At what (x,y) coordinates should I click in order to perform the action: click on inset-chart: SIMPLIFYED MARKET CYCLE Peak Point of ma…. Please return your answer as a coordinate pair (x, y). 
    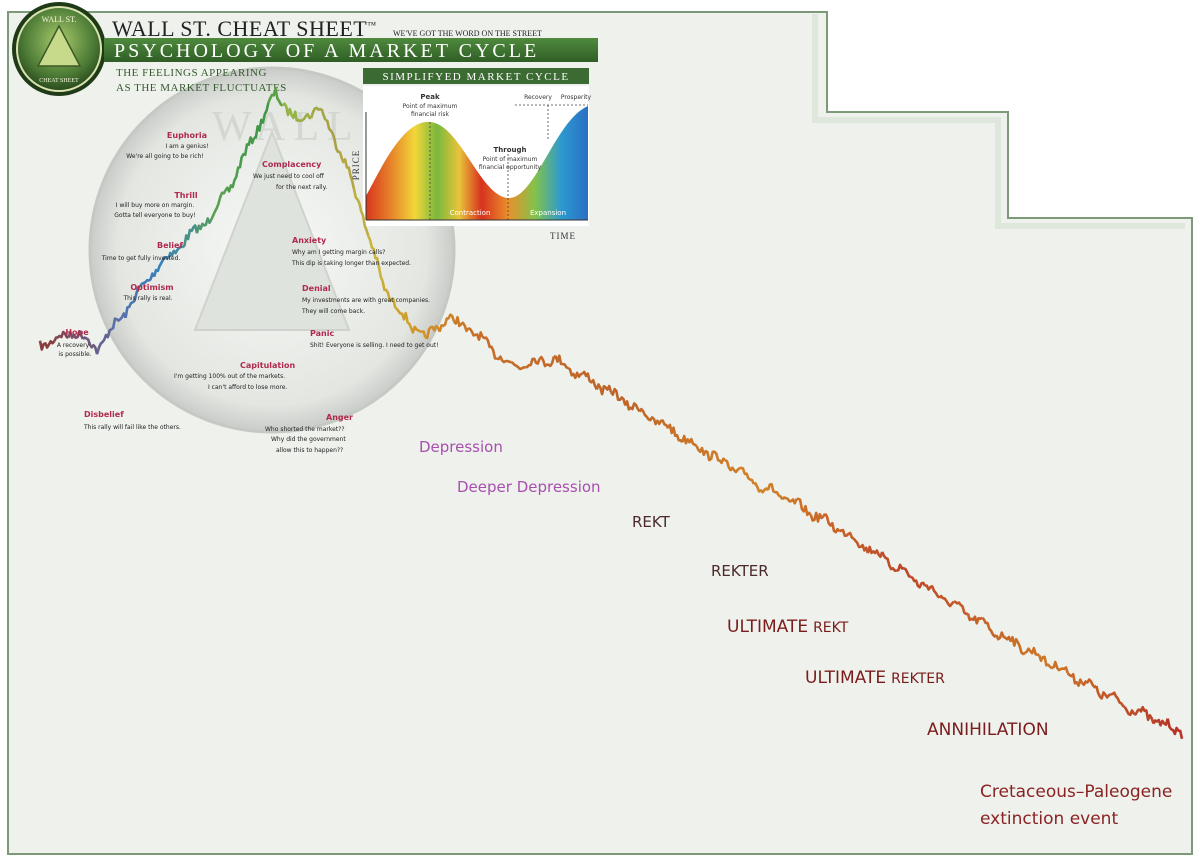
    Looking at the image, I should click on (471, 154).